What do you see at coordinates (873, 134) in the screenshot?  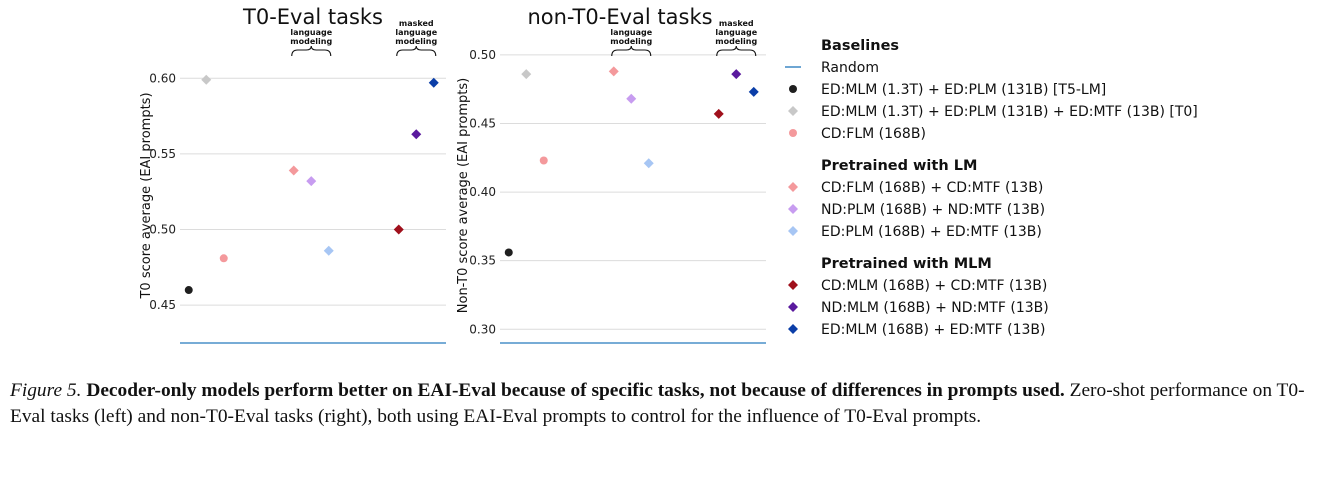 I see `legend-item-label: CD:FLM (168B)` at bounding box center [873, 134].